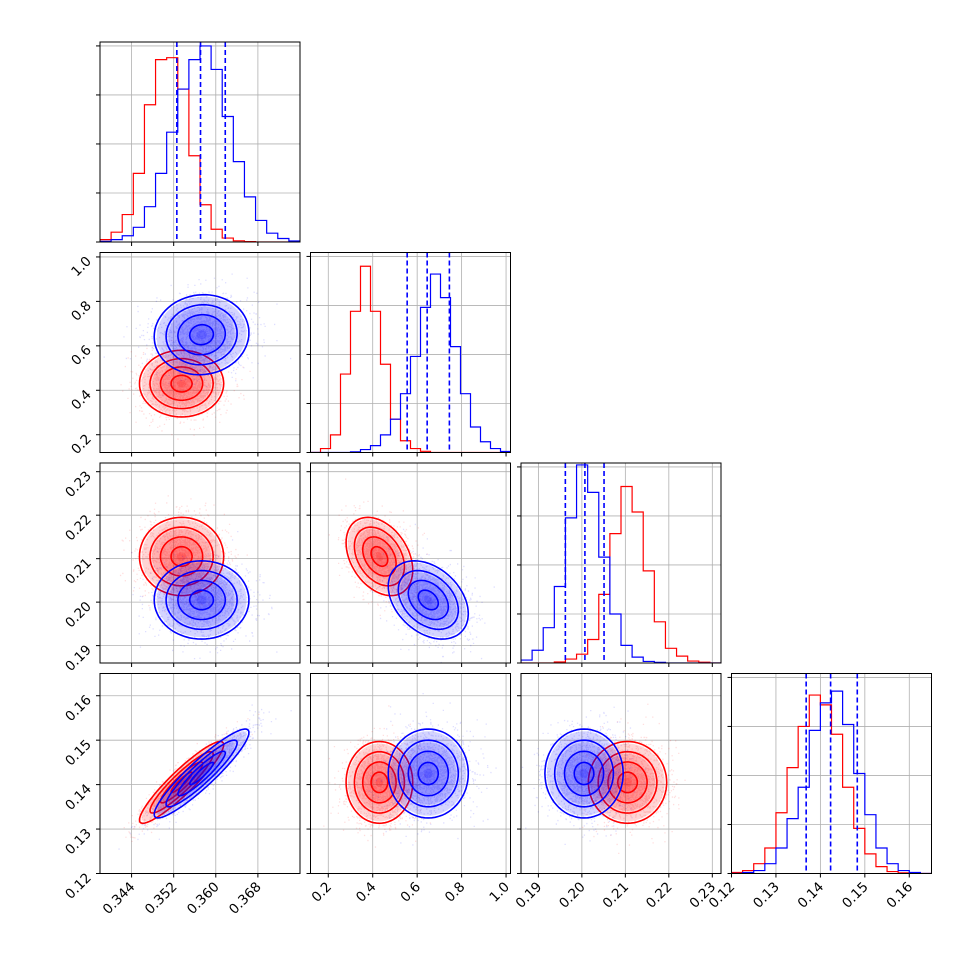 This screenshot has height=970, width=970. What do you see at coordinates (78, 708) in the screenshot?
I see `y-tick-label-3-4: 0.16` at bounding box center [78, 708].